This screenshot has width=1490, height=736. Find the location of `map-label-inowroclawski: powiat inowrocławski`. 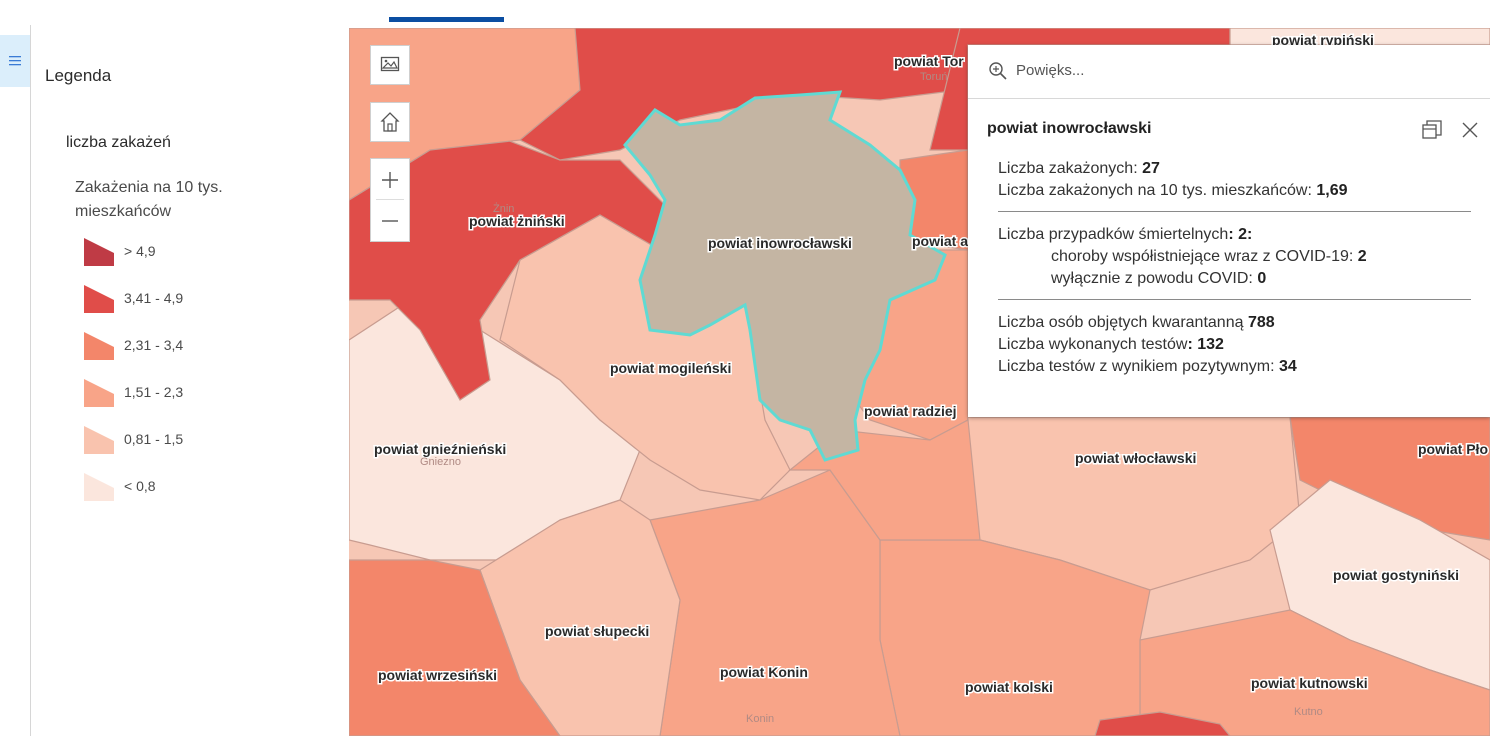

map-label-inowroclawski: powiat inowrocławski is located at coordinates (780, 243).